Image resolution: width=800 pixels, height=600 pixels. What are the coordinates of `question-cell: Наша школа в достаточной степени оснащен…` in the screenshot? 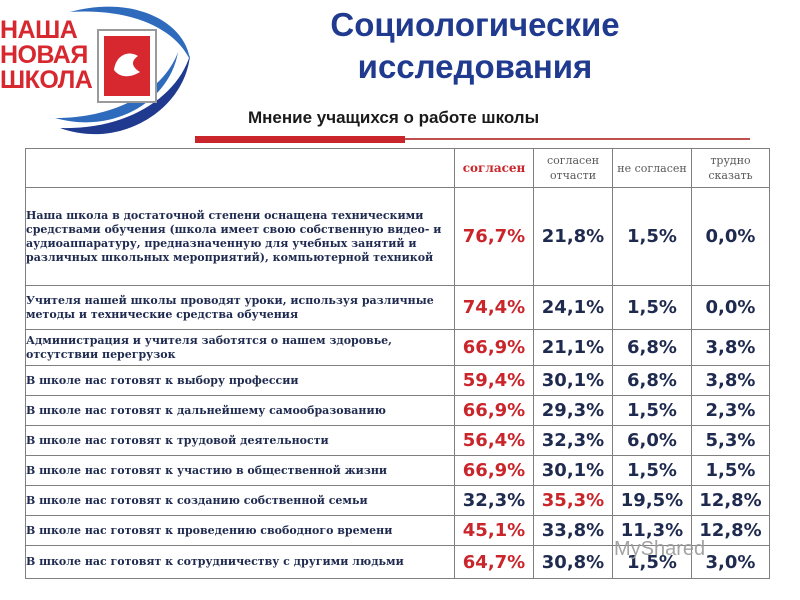 It's located at (240, 236).